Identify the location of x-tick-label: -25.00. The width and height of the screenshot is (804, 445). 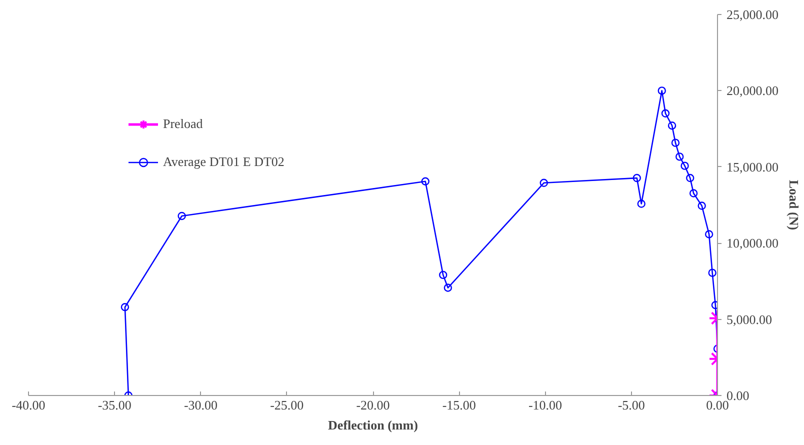
(287, 405).